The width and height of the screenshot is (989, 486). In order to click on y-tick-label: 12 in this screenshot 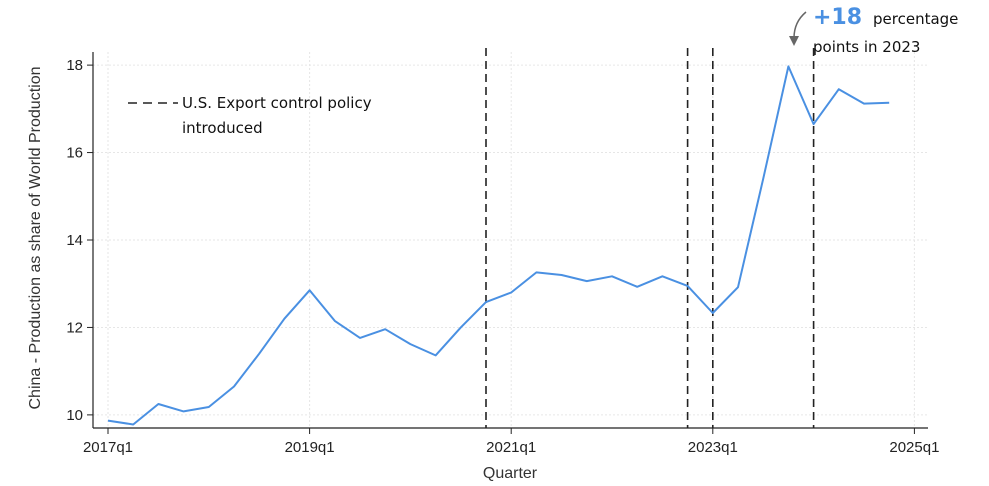, I will do `click(74, 327)`.